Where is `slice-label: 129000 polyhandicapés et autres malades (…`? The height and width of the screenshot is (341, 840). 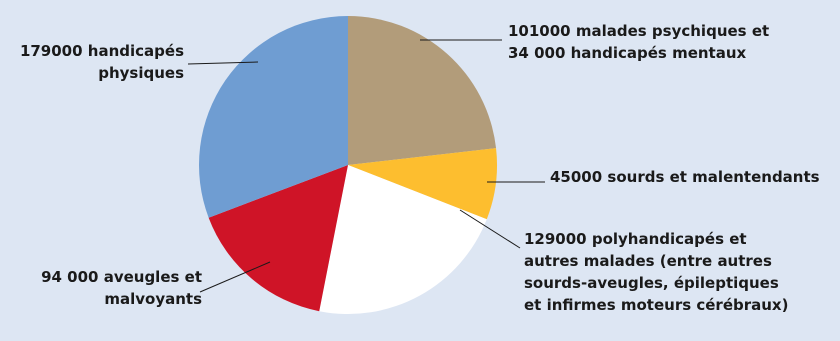 slice-label: 129000 polyhandicapés et autres malades (… is located at coordinates (656, 272).